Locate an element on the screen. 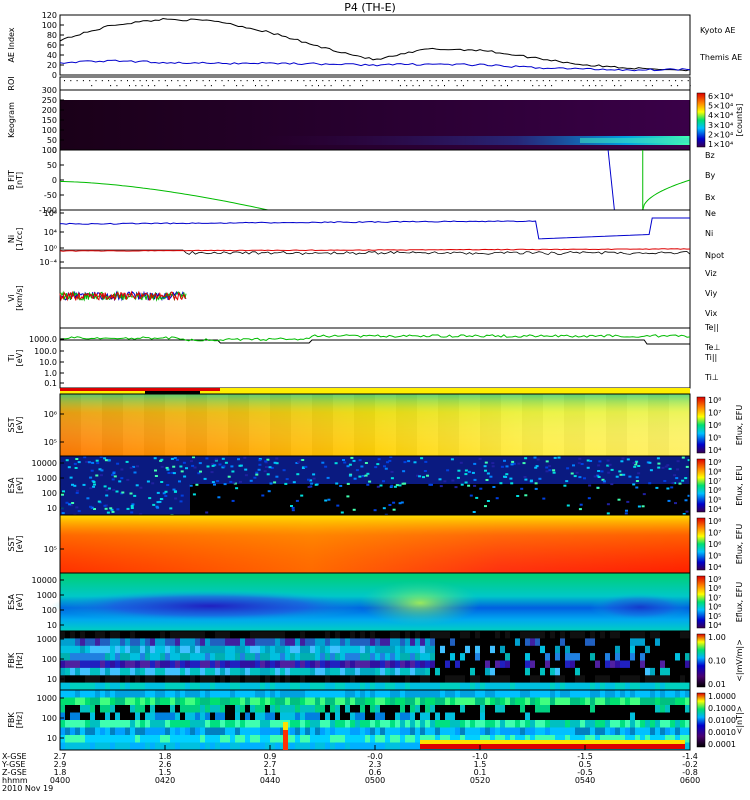  colorbar-tick-sst_i: 10⁷ is located at coordinates (714, 533).